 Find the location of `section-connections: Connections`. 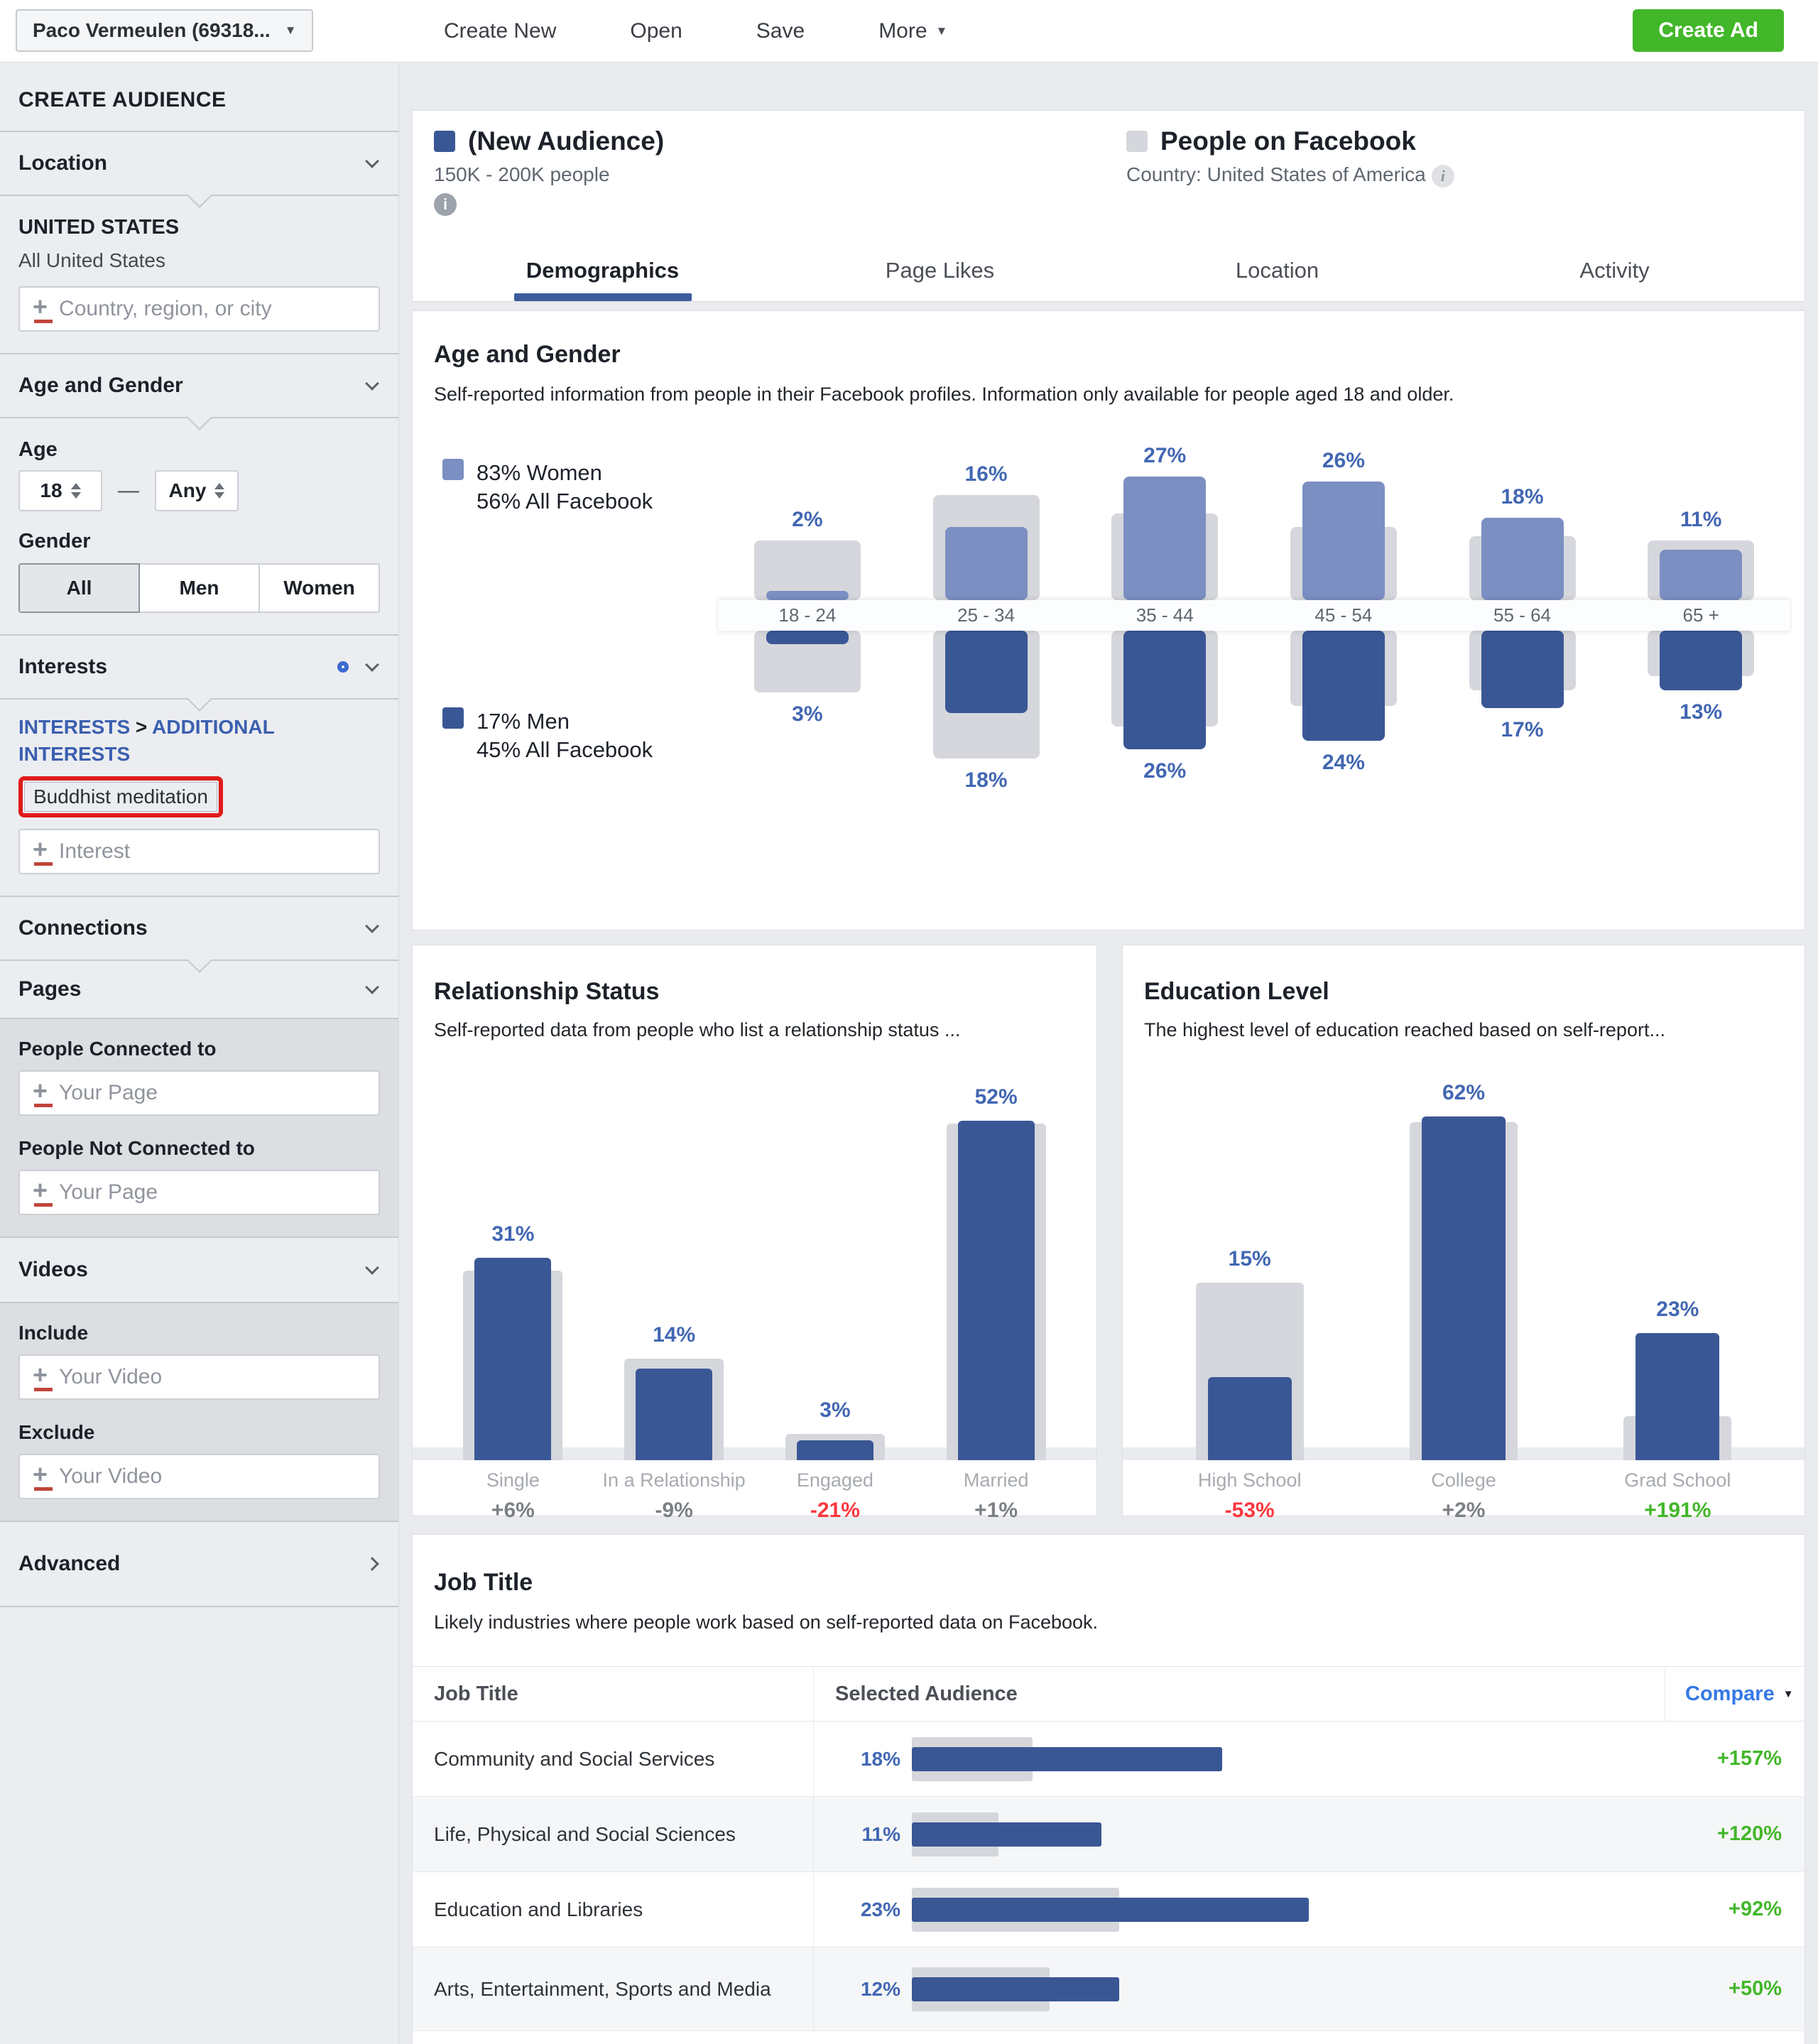

section-connections: Connections is located at coordinates (199, 928).